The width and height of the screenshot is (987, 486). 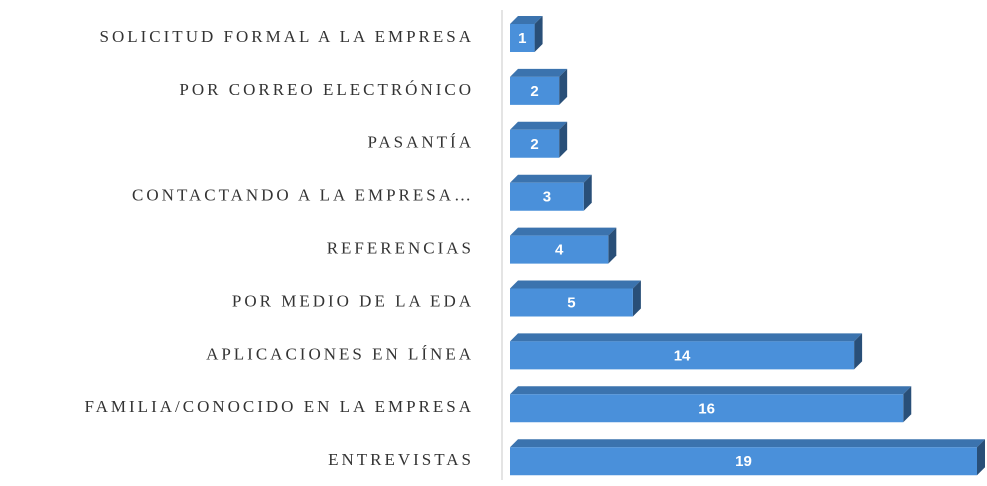 I want to click on value-label: 14, so click(x=682, y=355).